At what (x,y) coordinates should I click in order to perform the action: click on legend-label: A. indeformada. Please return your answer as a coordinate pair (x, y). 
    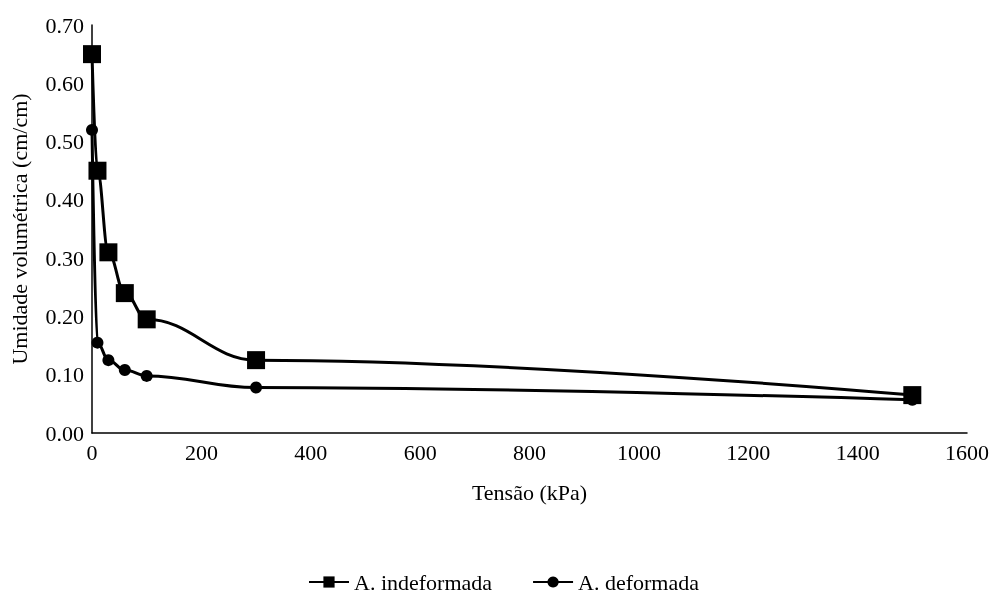
    Looking at the image, I should click on (423, 582).